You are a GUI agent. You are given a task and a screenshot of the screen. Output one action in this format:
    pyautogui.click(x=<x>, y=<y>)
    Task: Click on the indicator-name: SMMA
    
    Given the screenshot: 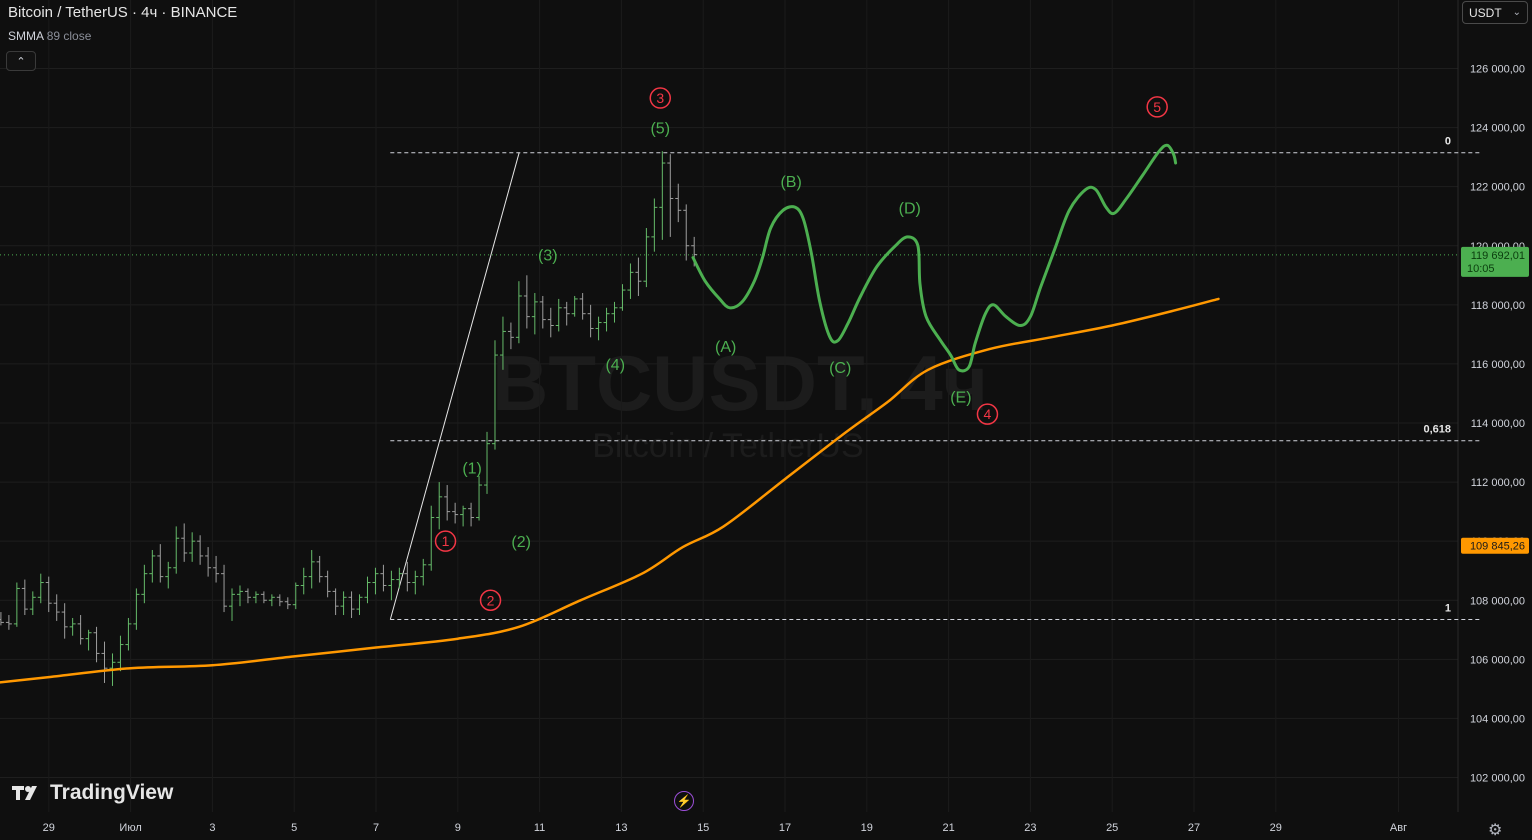 What is the action you would take?
    pyautogui.click(x=26, y=36)
    